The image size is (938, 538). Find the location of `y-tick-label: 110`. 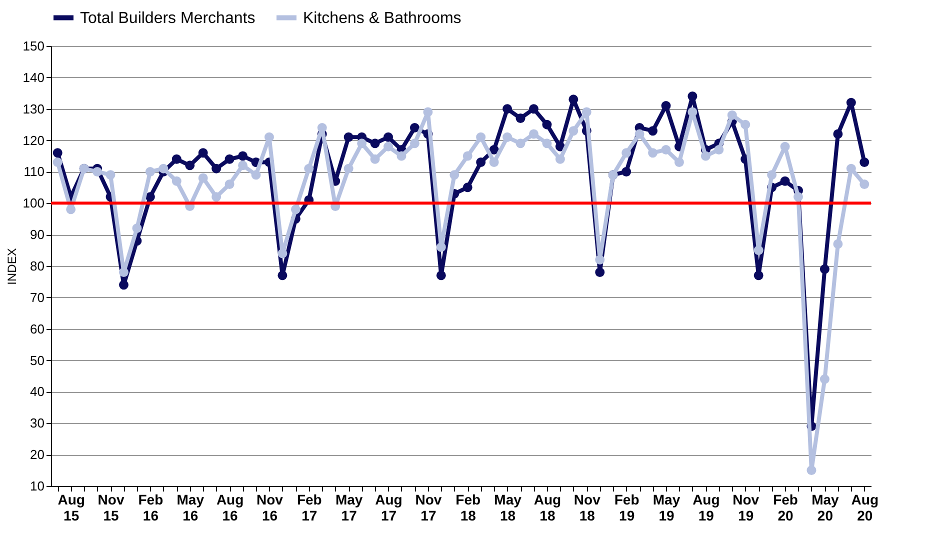

y-tick-label: 110 is located at coordinates (34, 172).